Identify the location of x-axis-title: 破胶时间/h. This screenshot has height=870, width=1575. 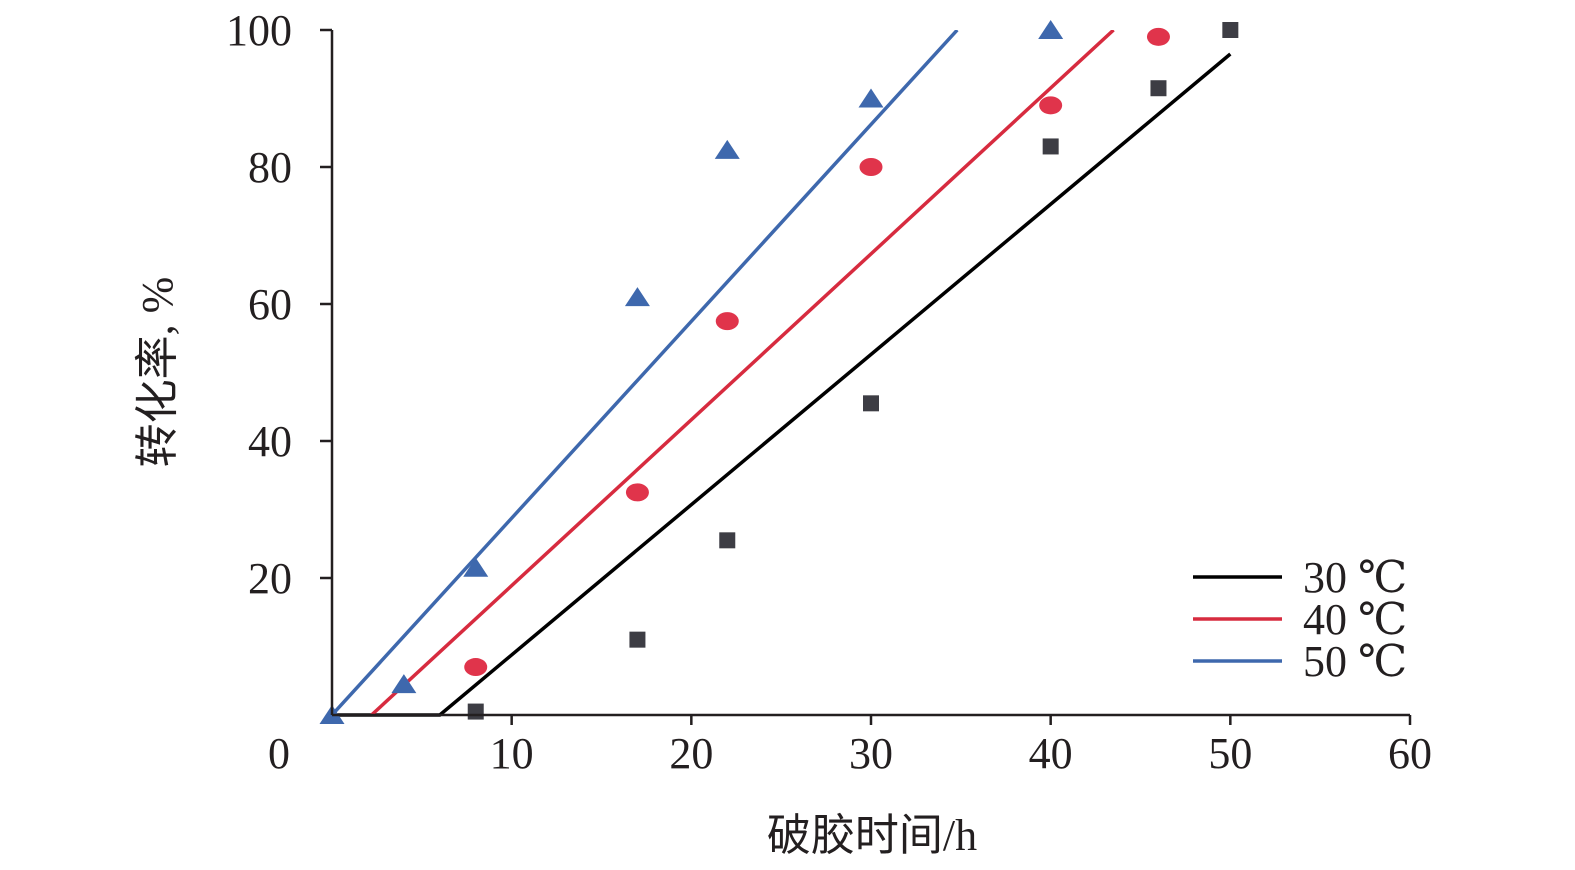
(872, 835).